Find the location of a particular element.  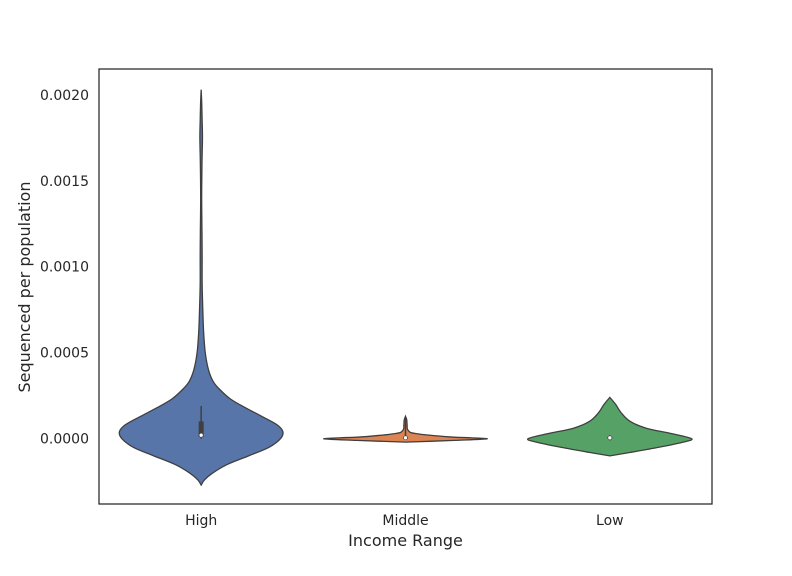

x-tick-label: Middle is located at coordinates (405, 521).